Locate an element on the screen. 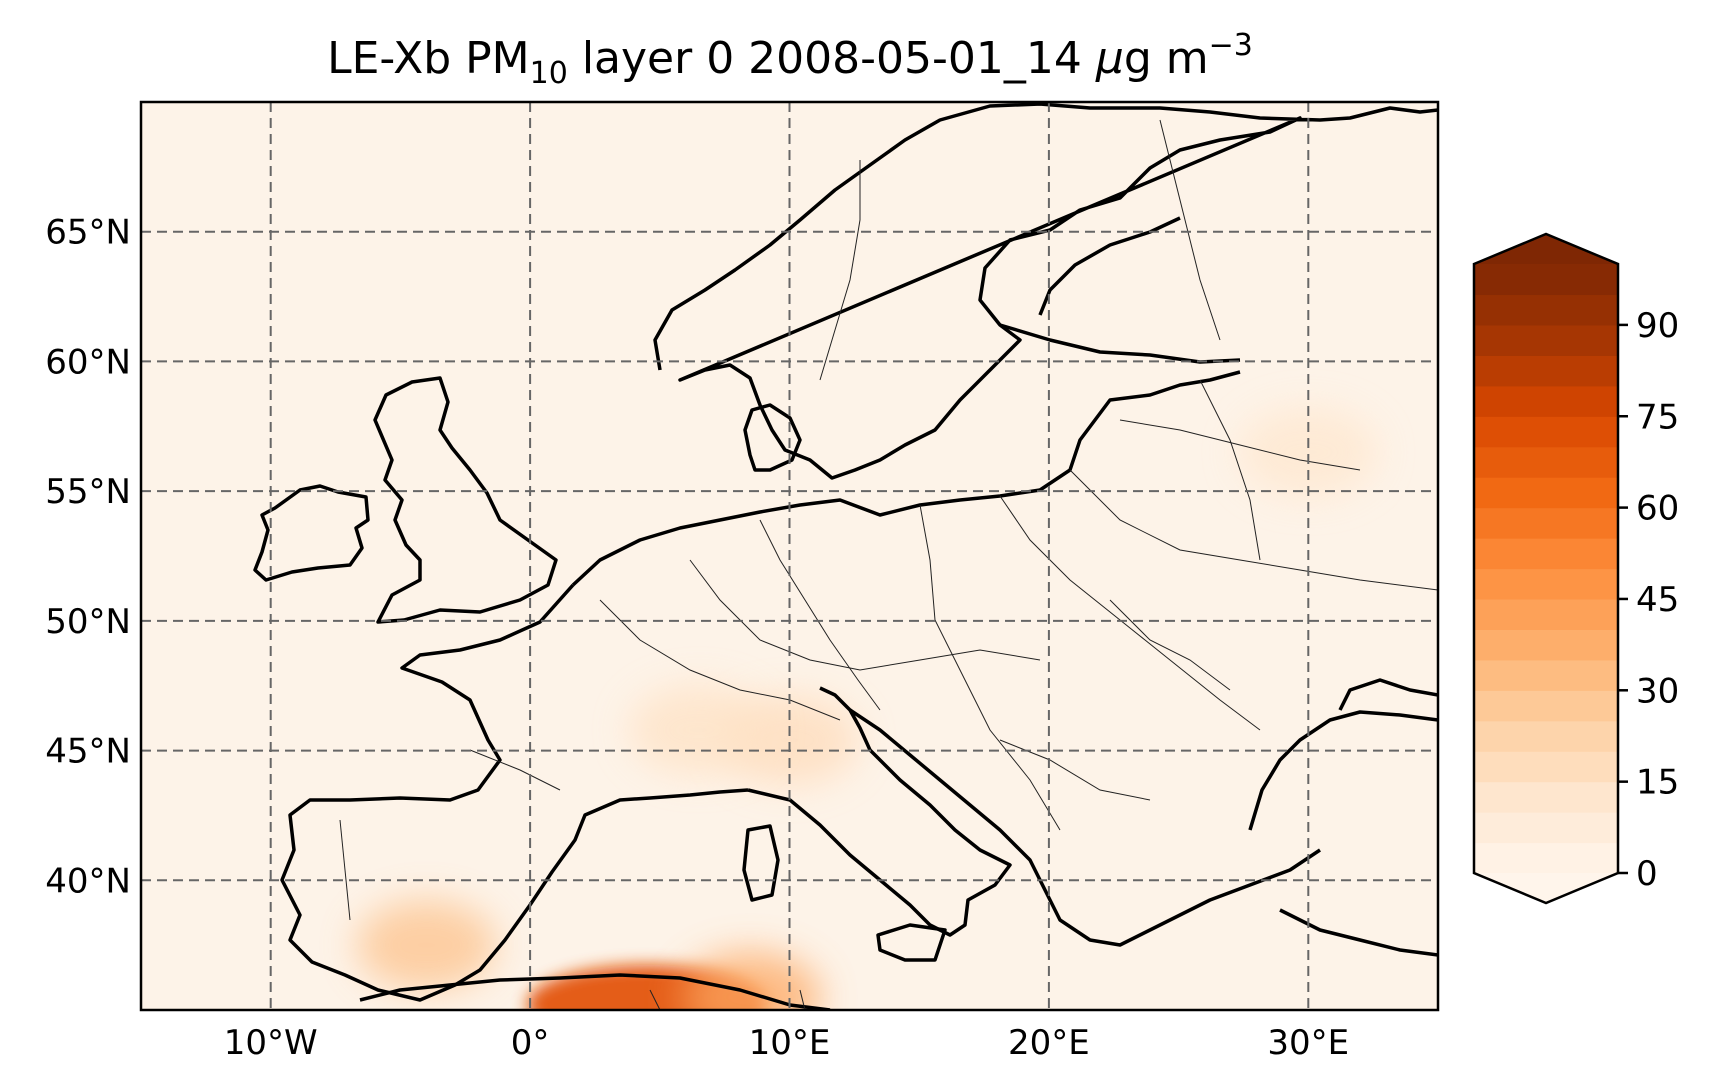  coast-sicily is located at coordinates (911, 942).